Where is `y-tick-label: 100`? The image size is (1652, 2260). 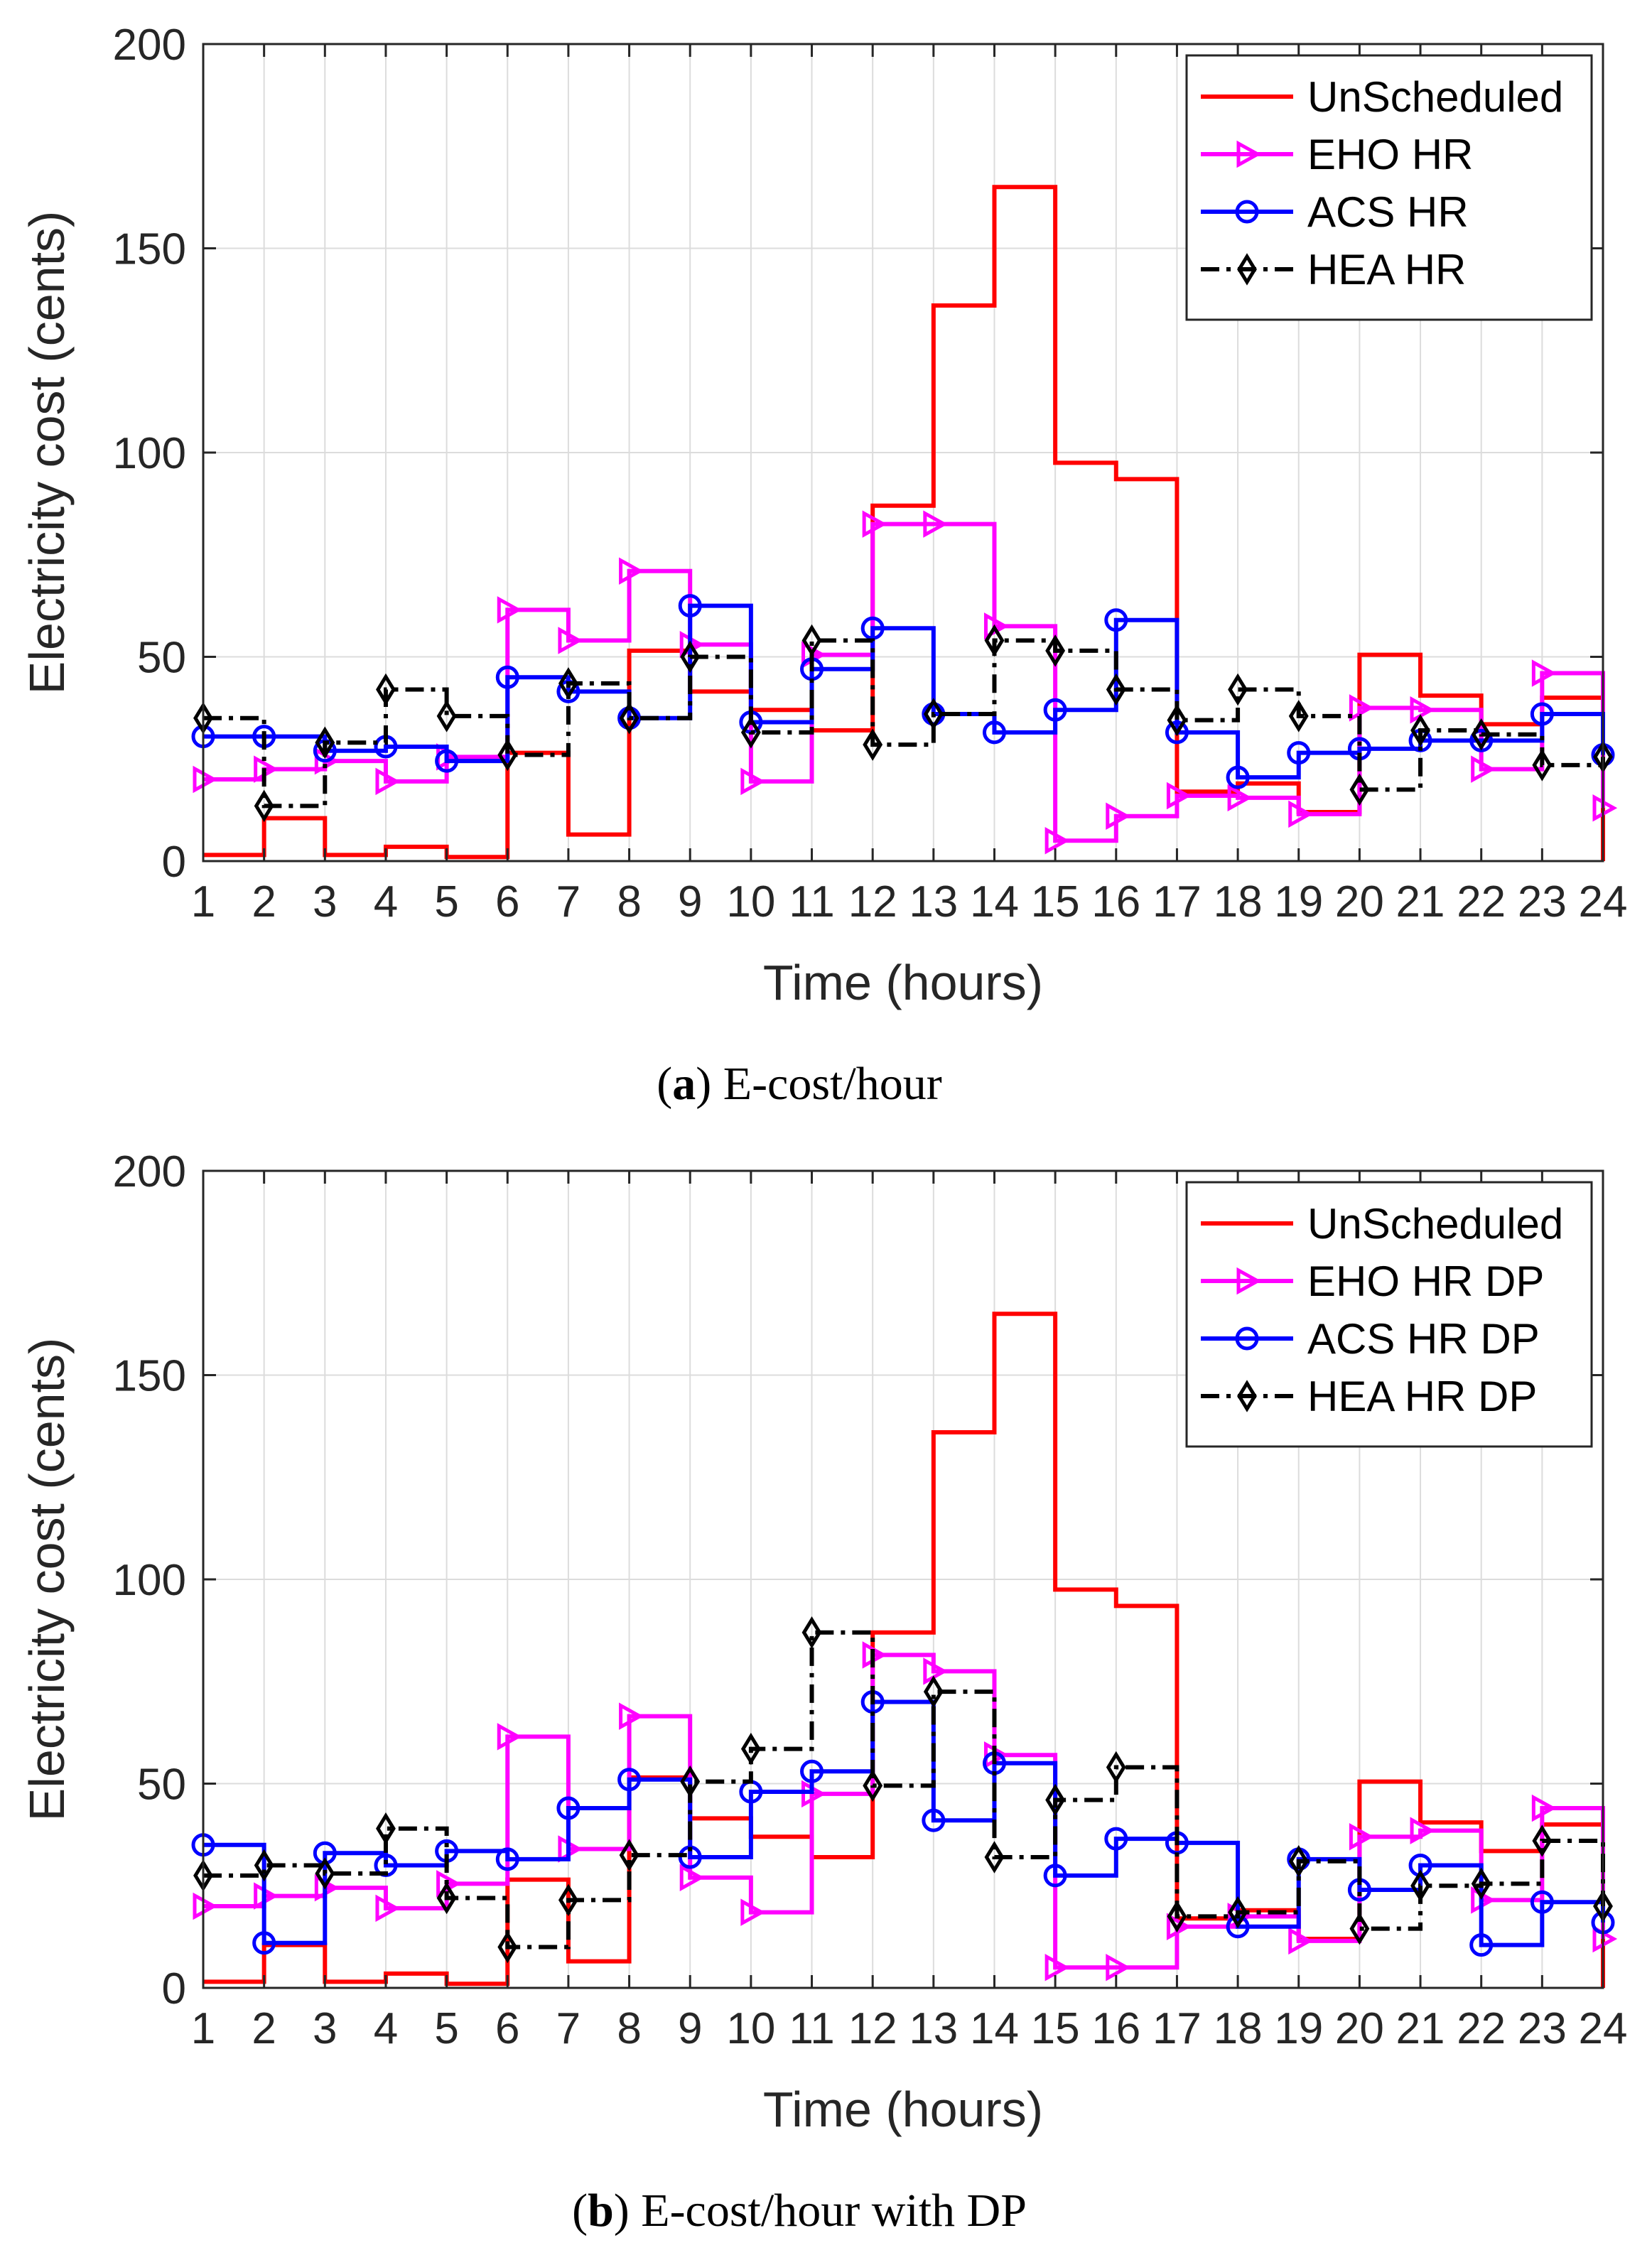 y-tick-label: 100 is located at coordinates (150, 1580).